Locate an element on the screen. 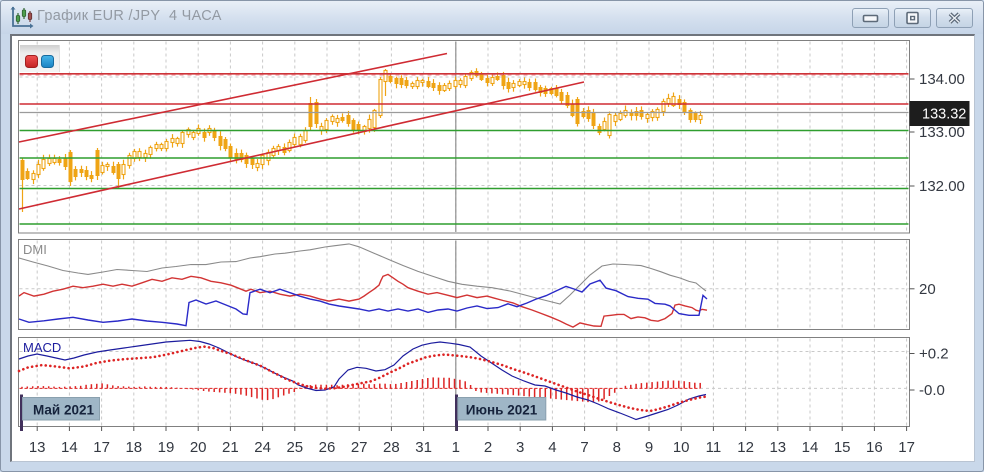 Image resolution: width=984 pixels, height=472 pixels. svg-text: 28 is located at coordinates (391, 447).